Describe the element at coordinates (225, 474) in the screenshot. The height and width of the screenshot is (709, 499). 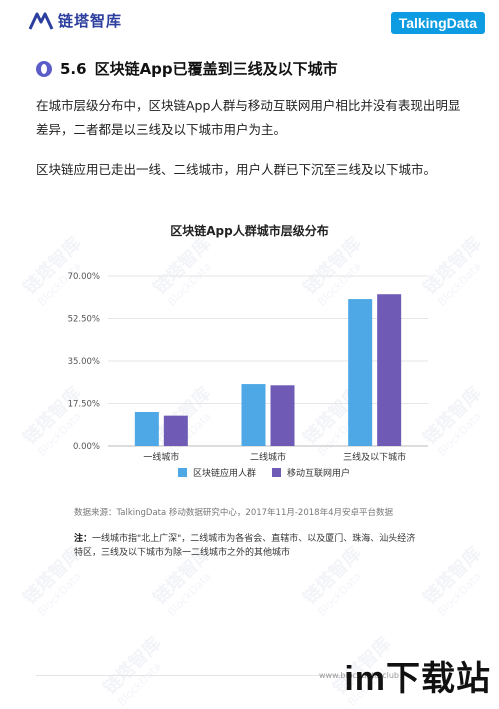
I see `legend-label-series-1: 区块链应用人群` at that location.